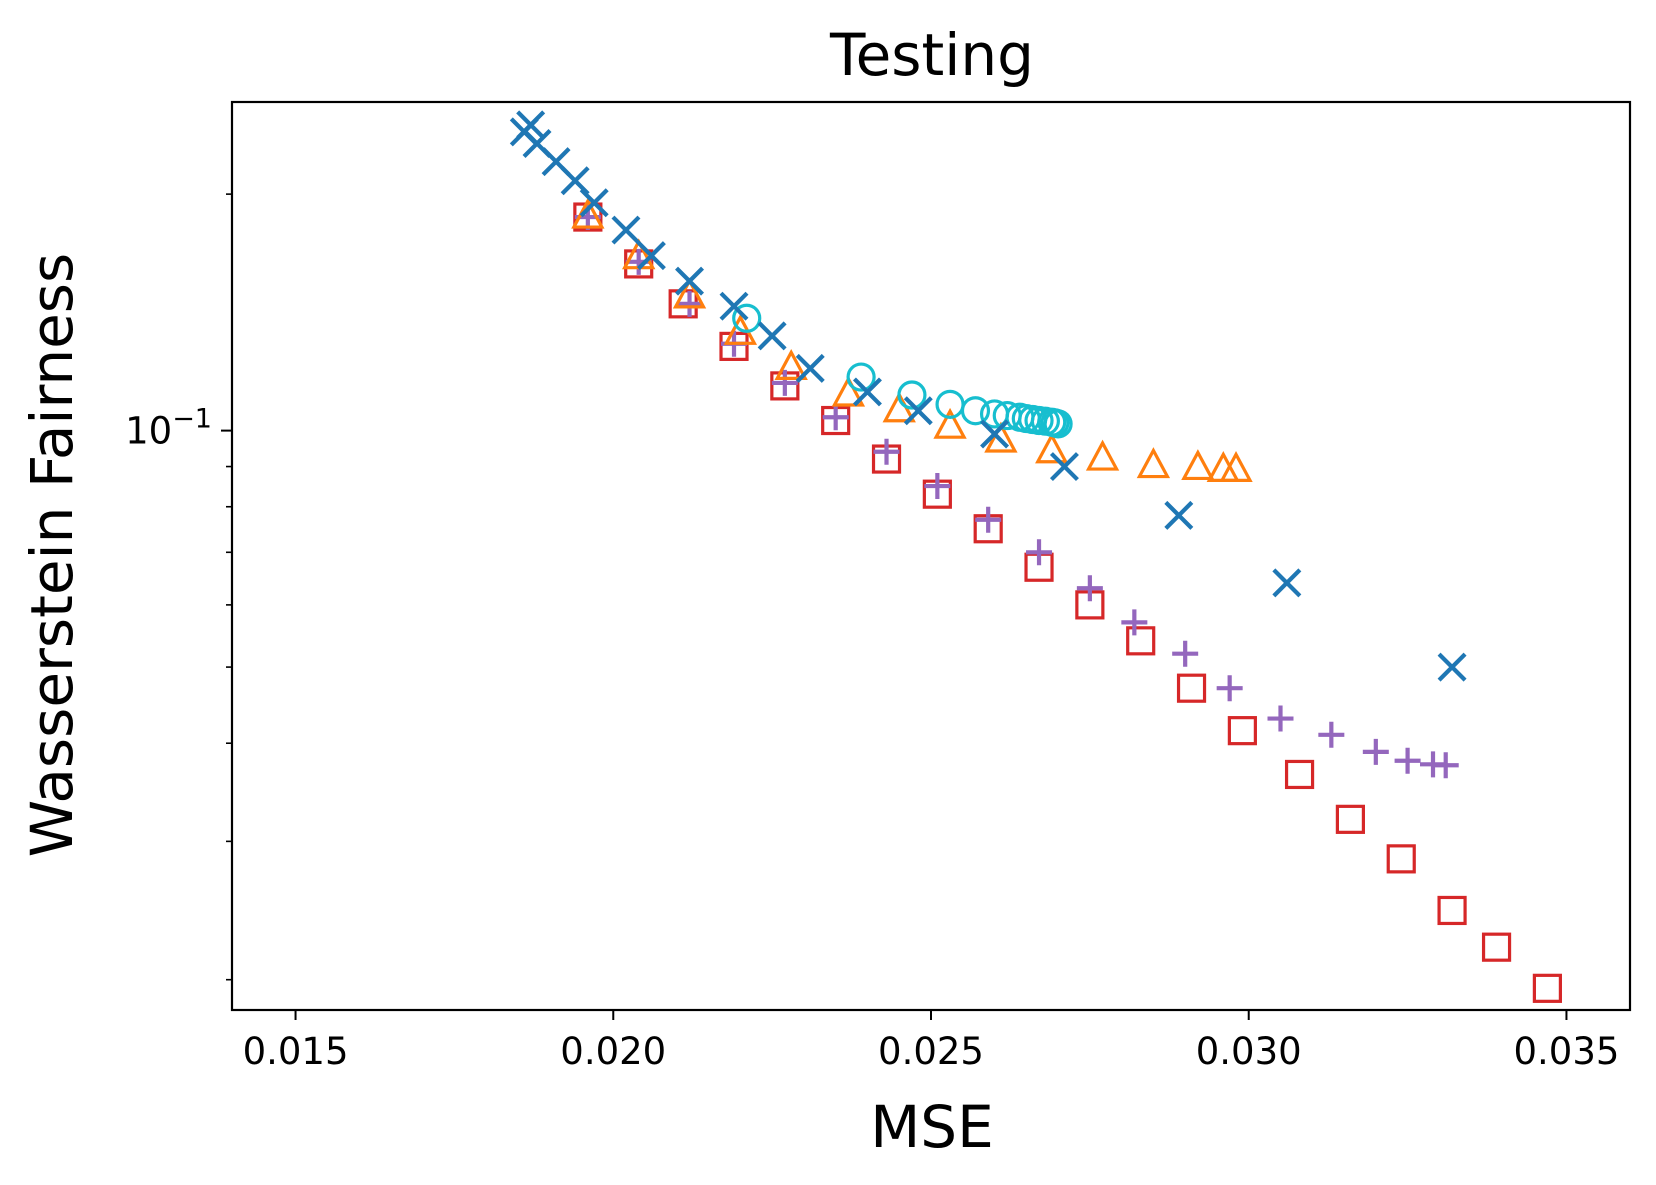 Image resolution: width=1656 pixels, height=1185 pixels. I want to click on chart-title: Testing, so click(931, 55).